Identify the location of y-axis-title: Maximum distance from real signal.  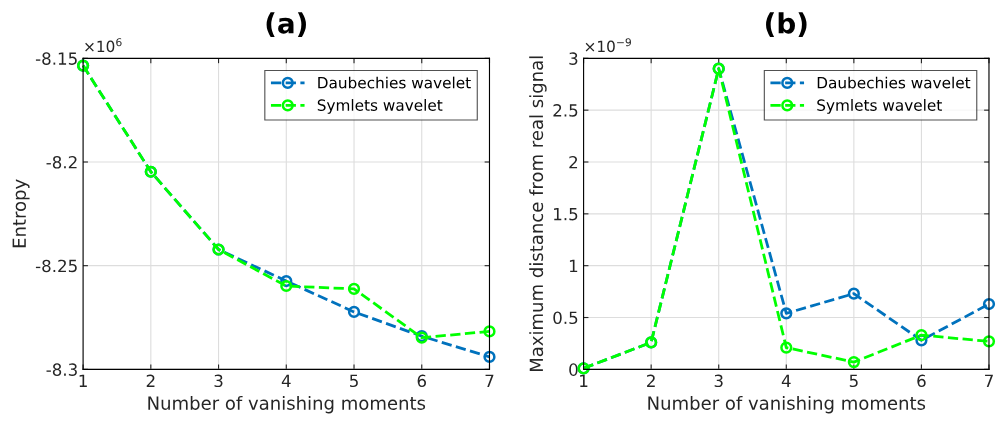
(538, 214).